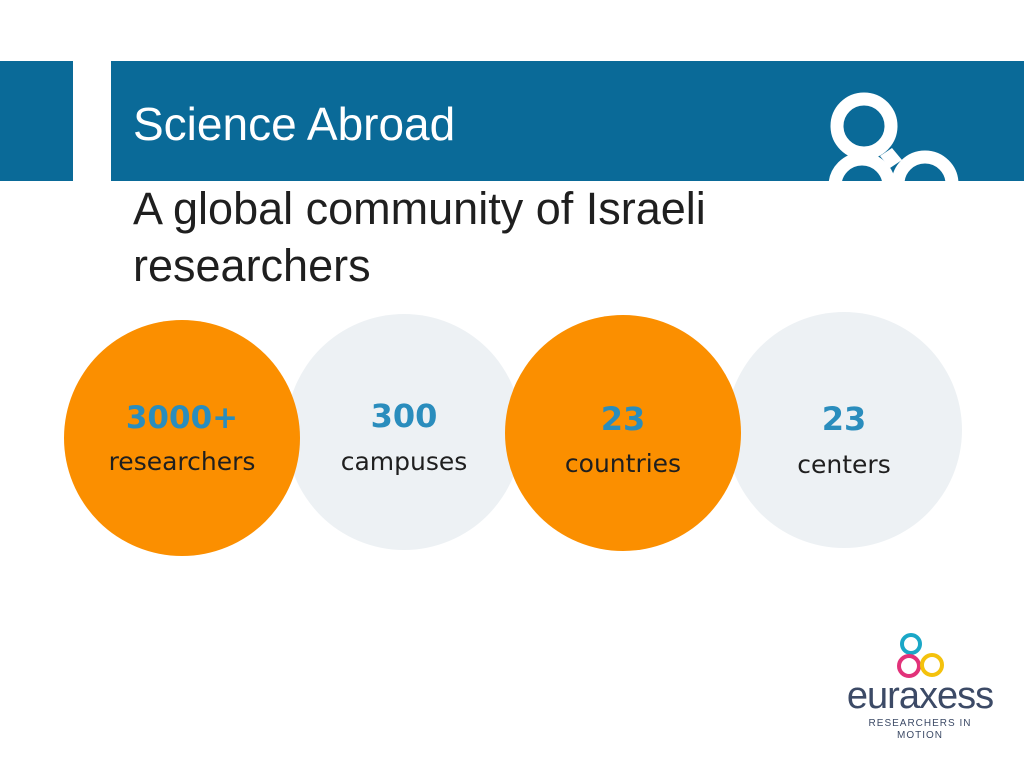  Describe the element at coordinates (844, 464) in the screenshot. I see `stat-label: centers` at that location.